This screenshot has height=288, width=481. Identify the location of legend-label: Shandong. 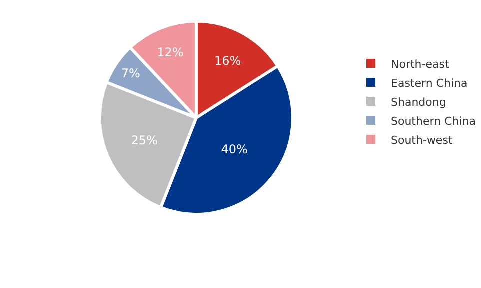
(418, 102).